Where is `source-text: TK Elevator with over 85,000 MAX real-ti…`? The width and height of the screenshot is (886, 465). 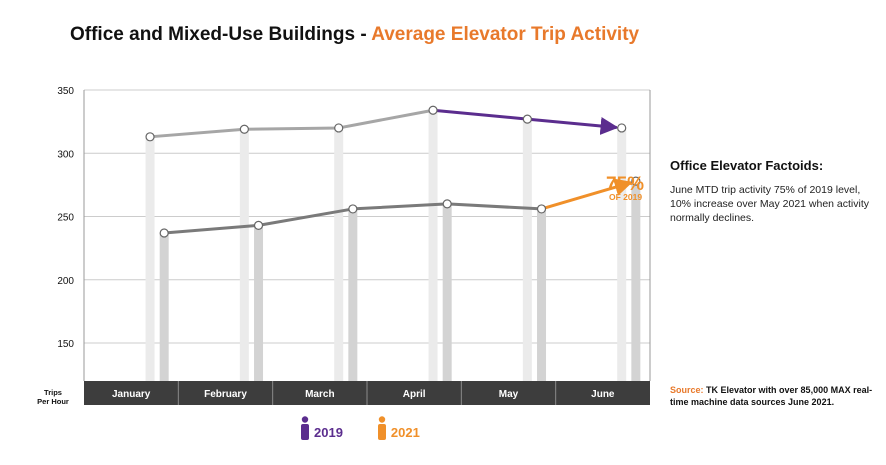
source-text: TK Elevator with over 85,000 MAX real-ti… is located at coordinates (771, 396).